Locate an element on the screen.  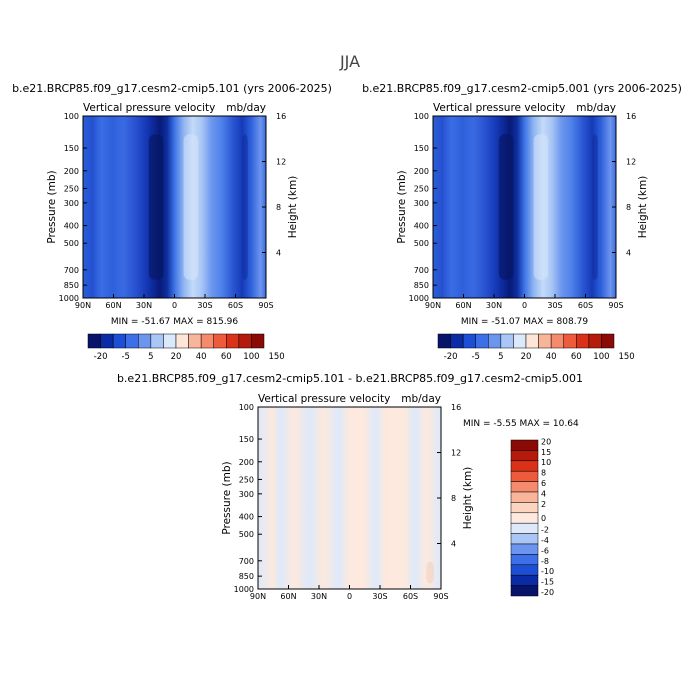
colorbar-label: 0 is located at coordinates (543, 518).